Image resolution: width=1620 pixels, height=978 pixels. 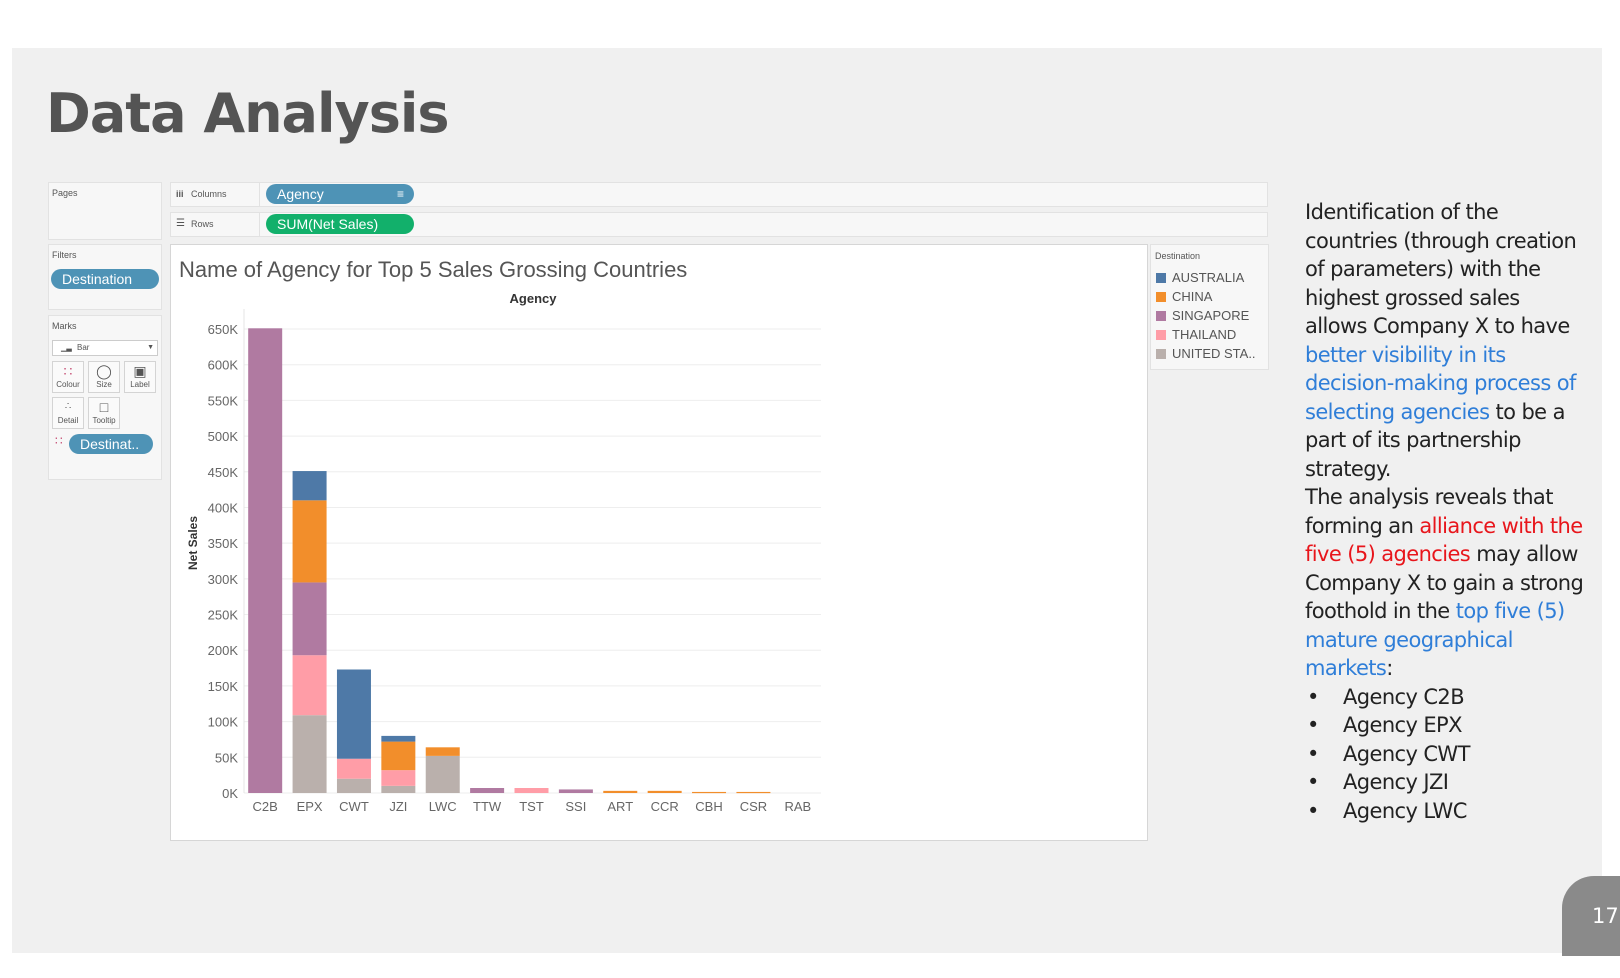 What do you see at coordinates (193, 543) in the screenshot?
I see `y-axis-label: Net Sales` at bounding box center [193, 543].